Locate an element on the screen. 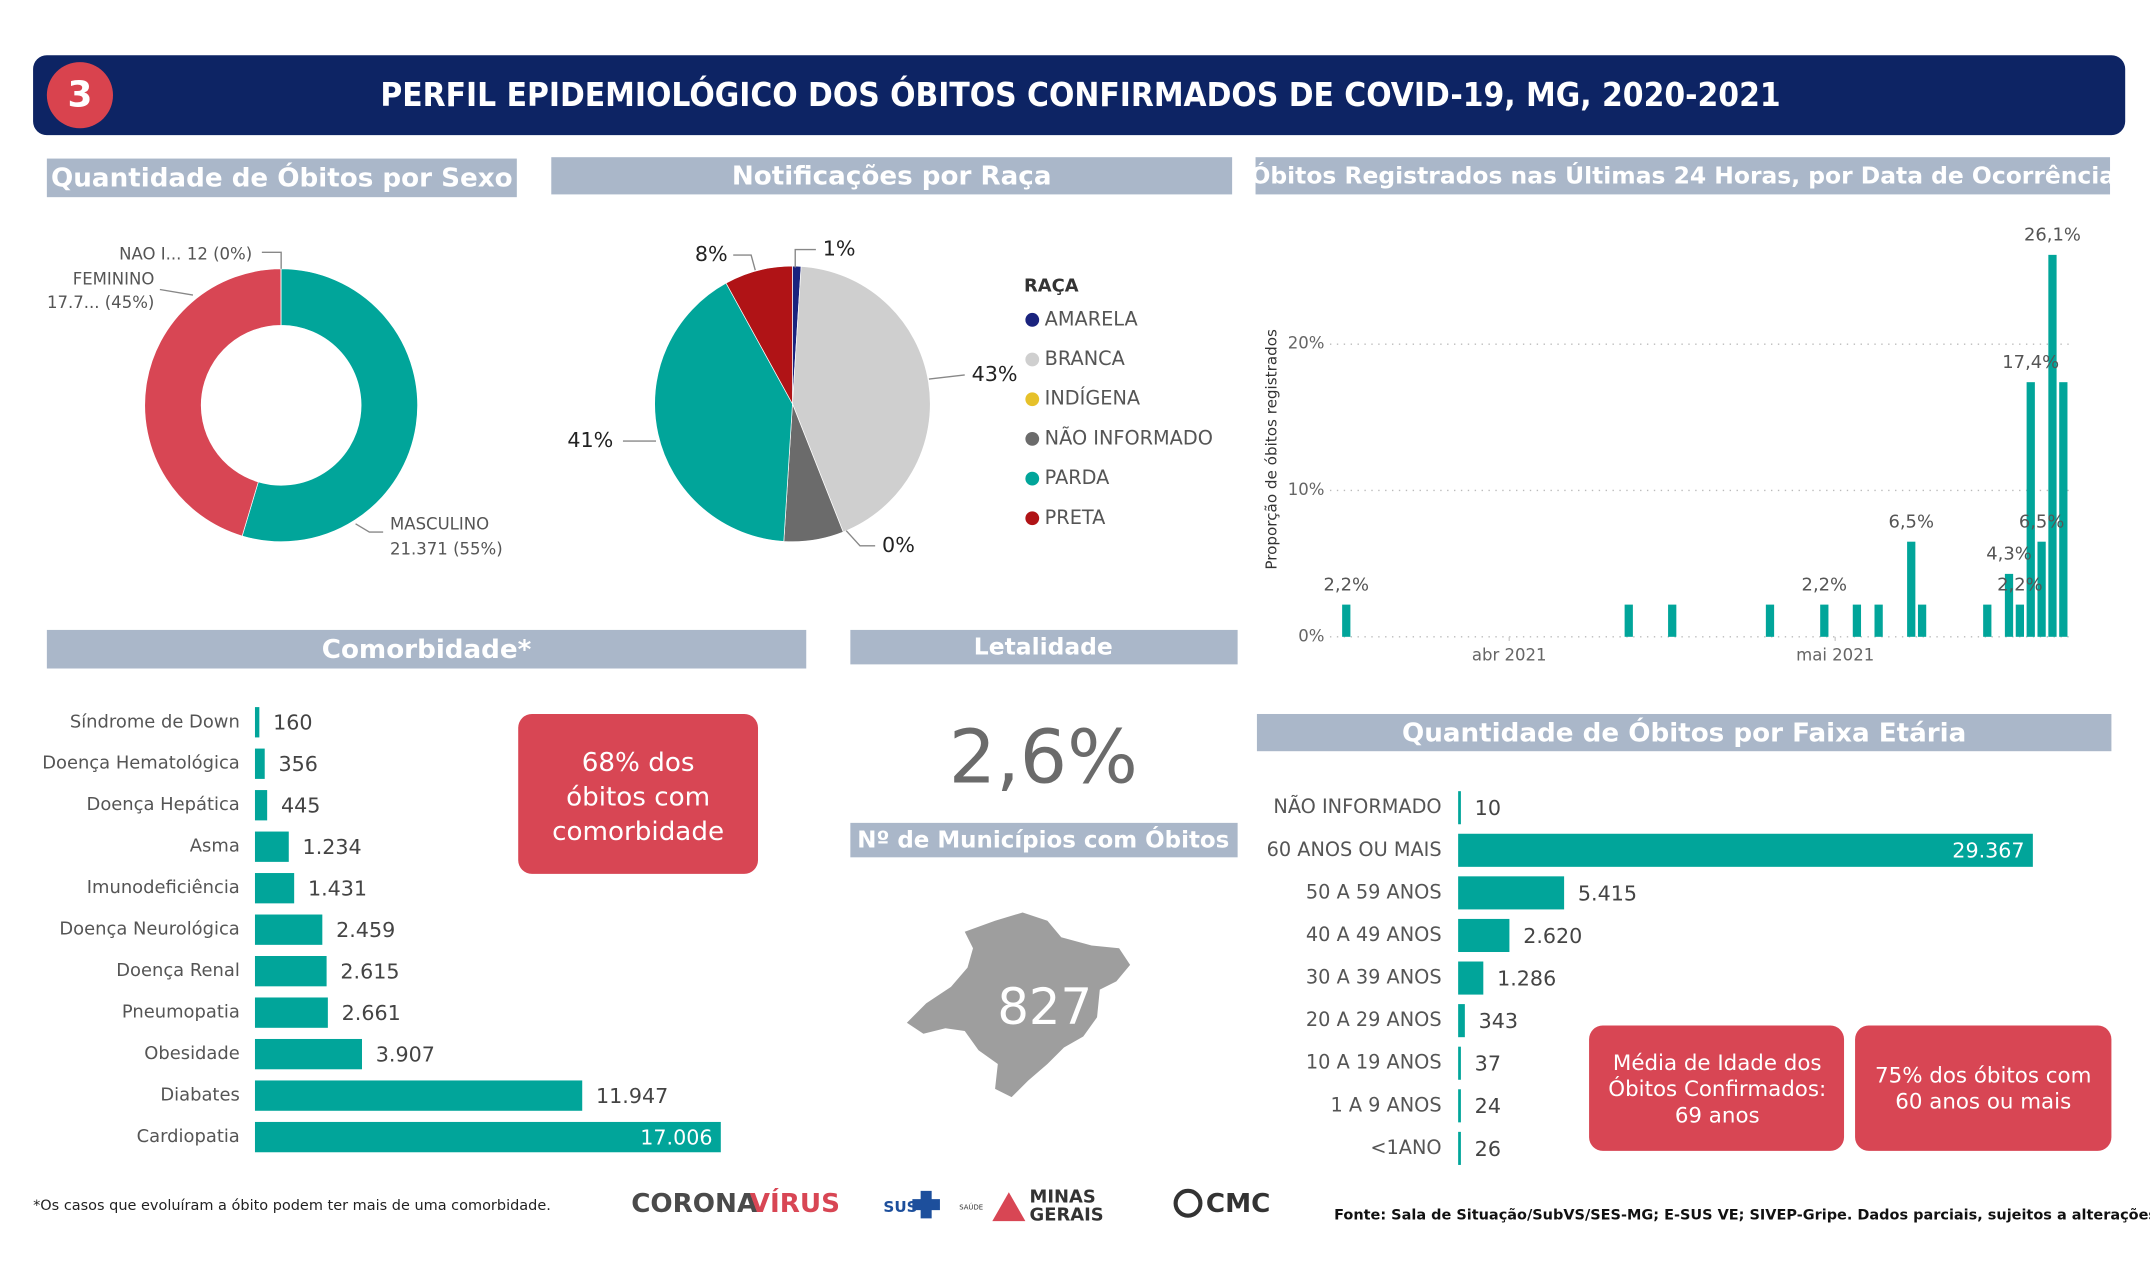  value-label: 11.947 is located at coordinates (632, 1096).